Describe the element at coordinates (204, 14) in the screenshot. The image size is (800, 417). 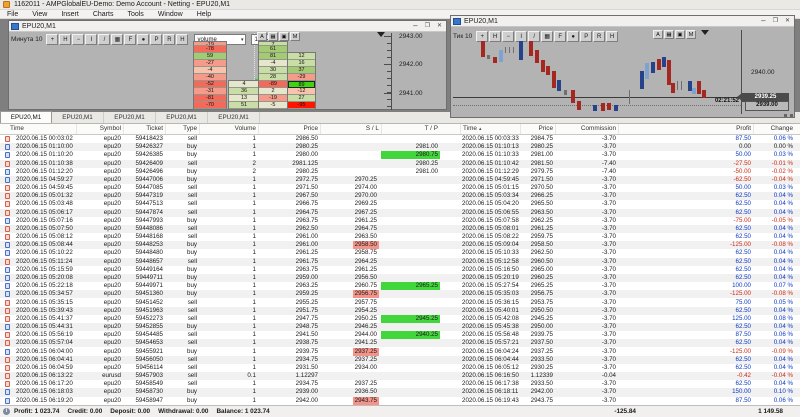
I see `menu-help: Help` at that location.